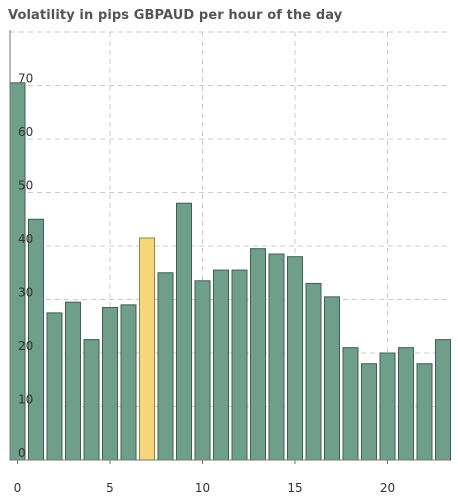  What do you see at coordinates (25, 266) in the screenshot?
I see `y-tick-labels: 0 10 20 30 40 50 60 70` at bounding box center [25, 266].